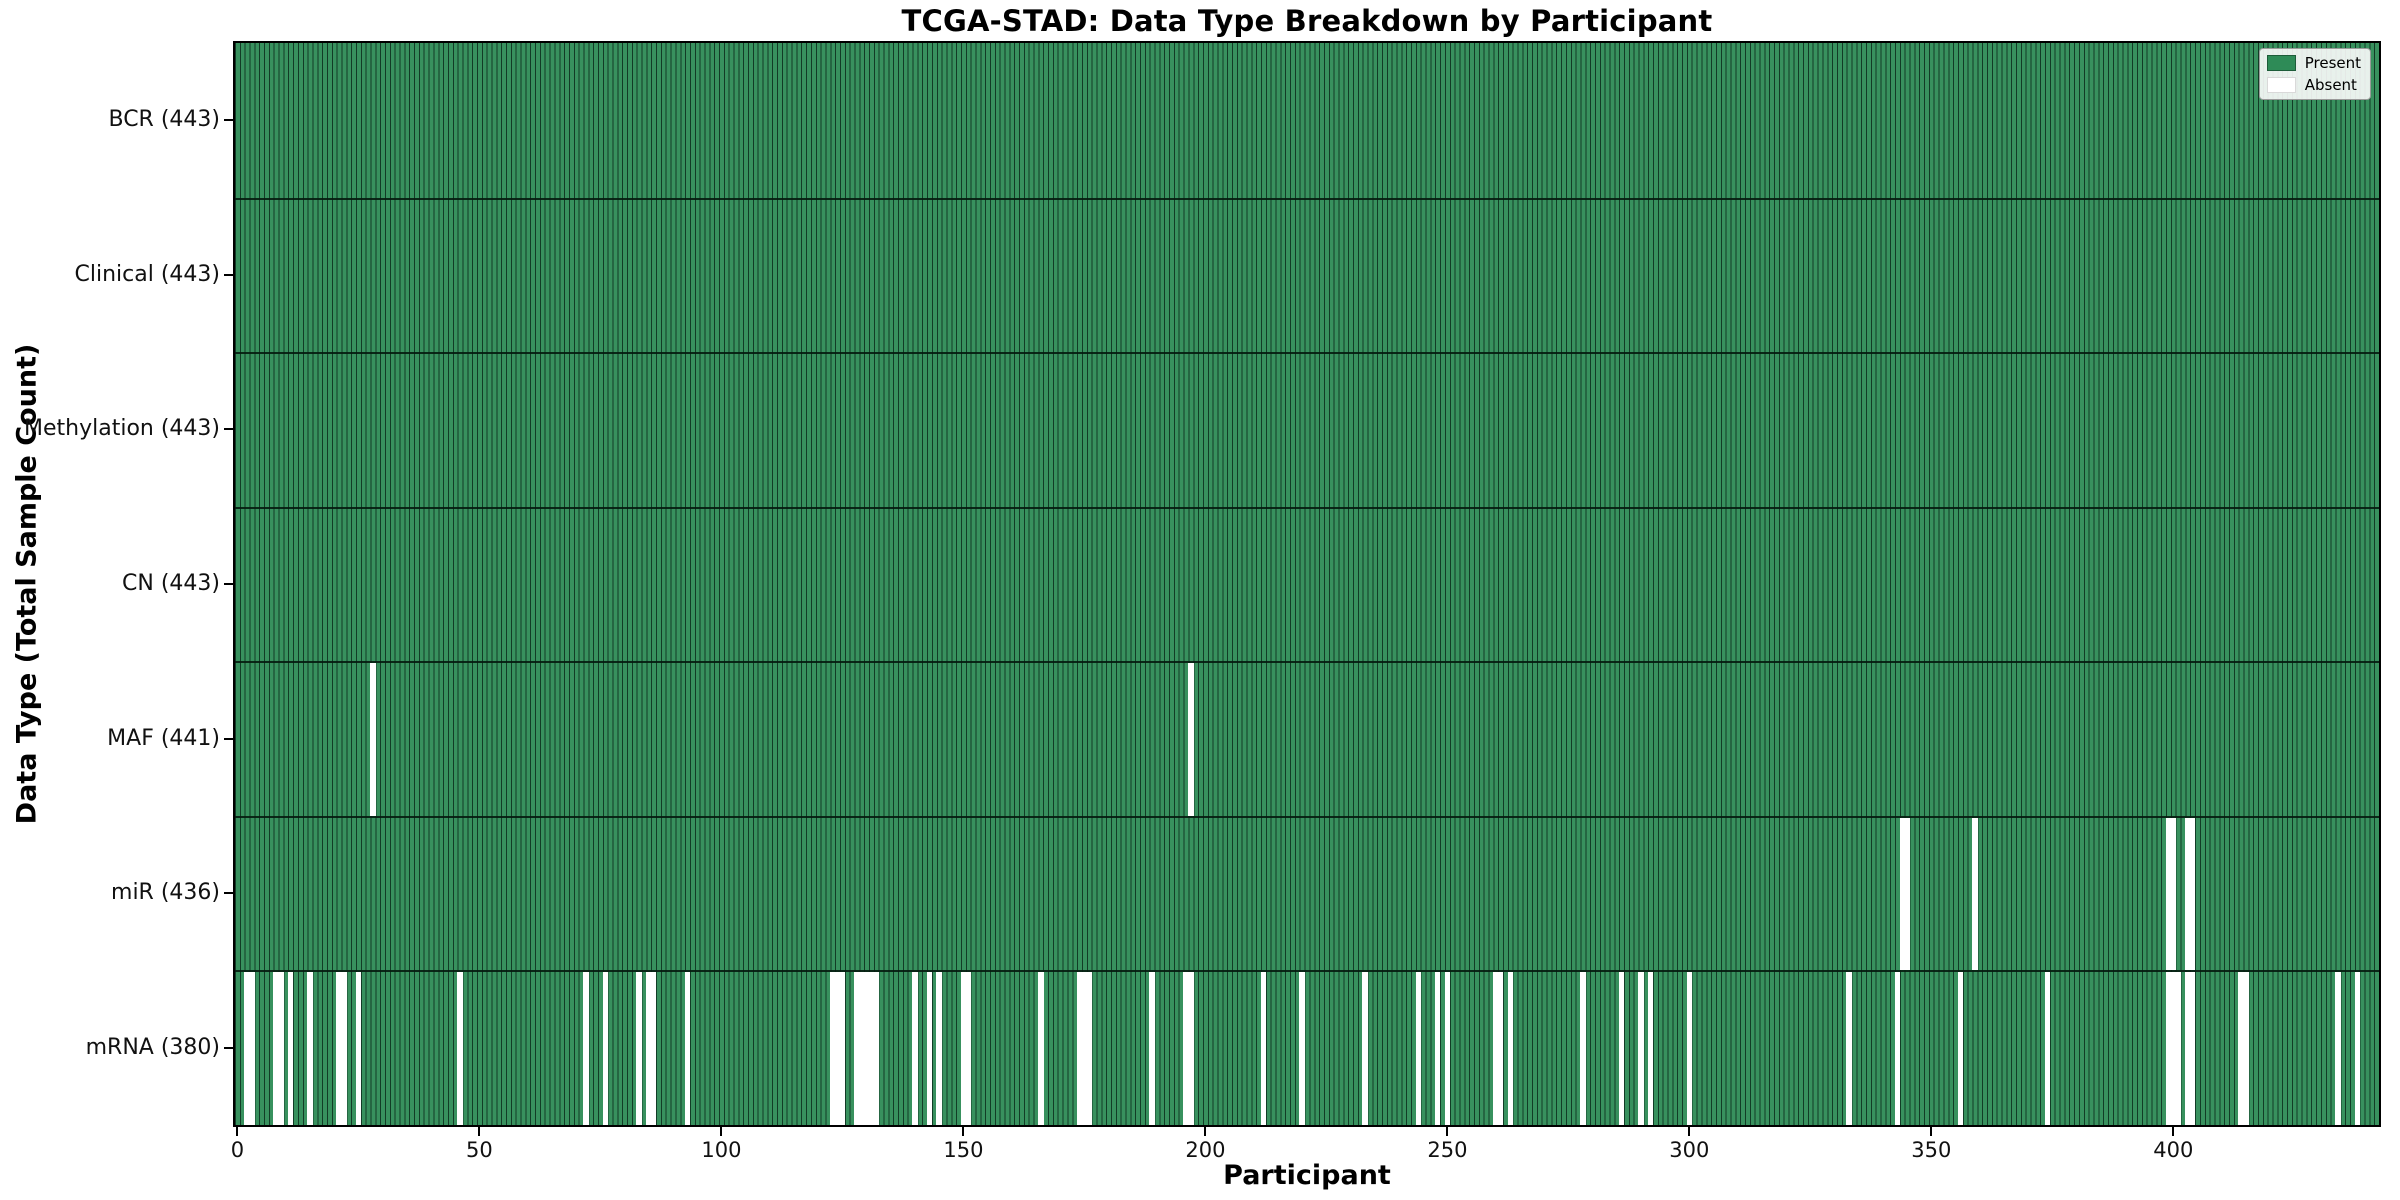  Describe the element at coordinates (164, 120) in the screenshot. I see `y-tick-label: BCR (443)` at that location.